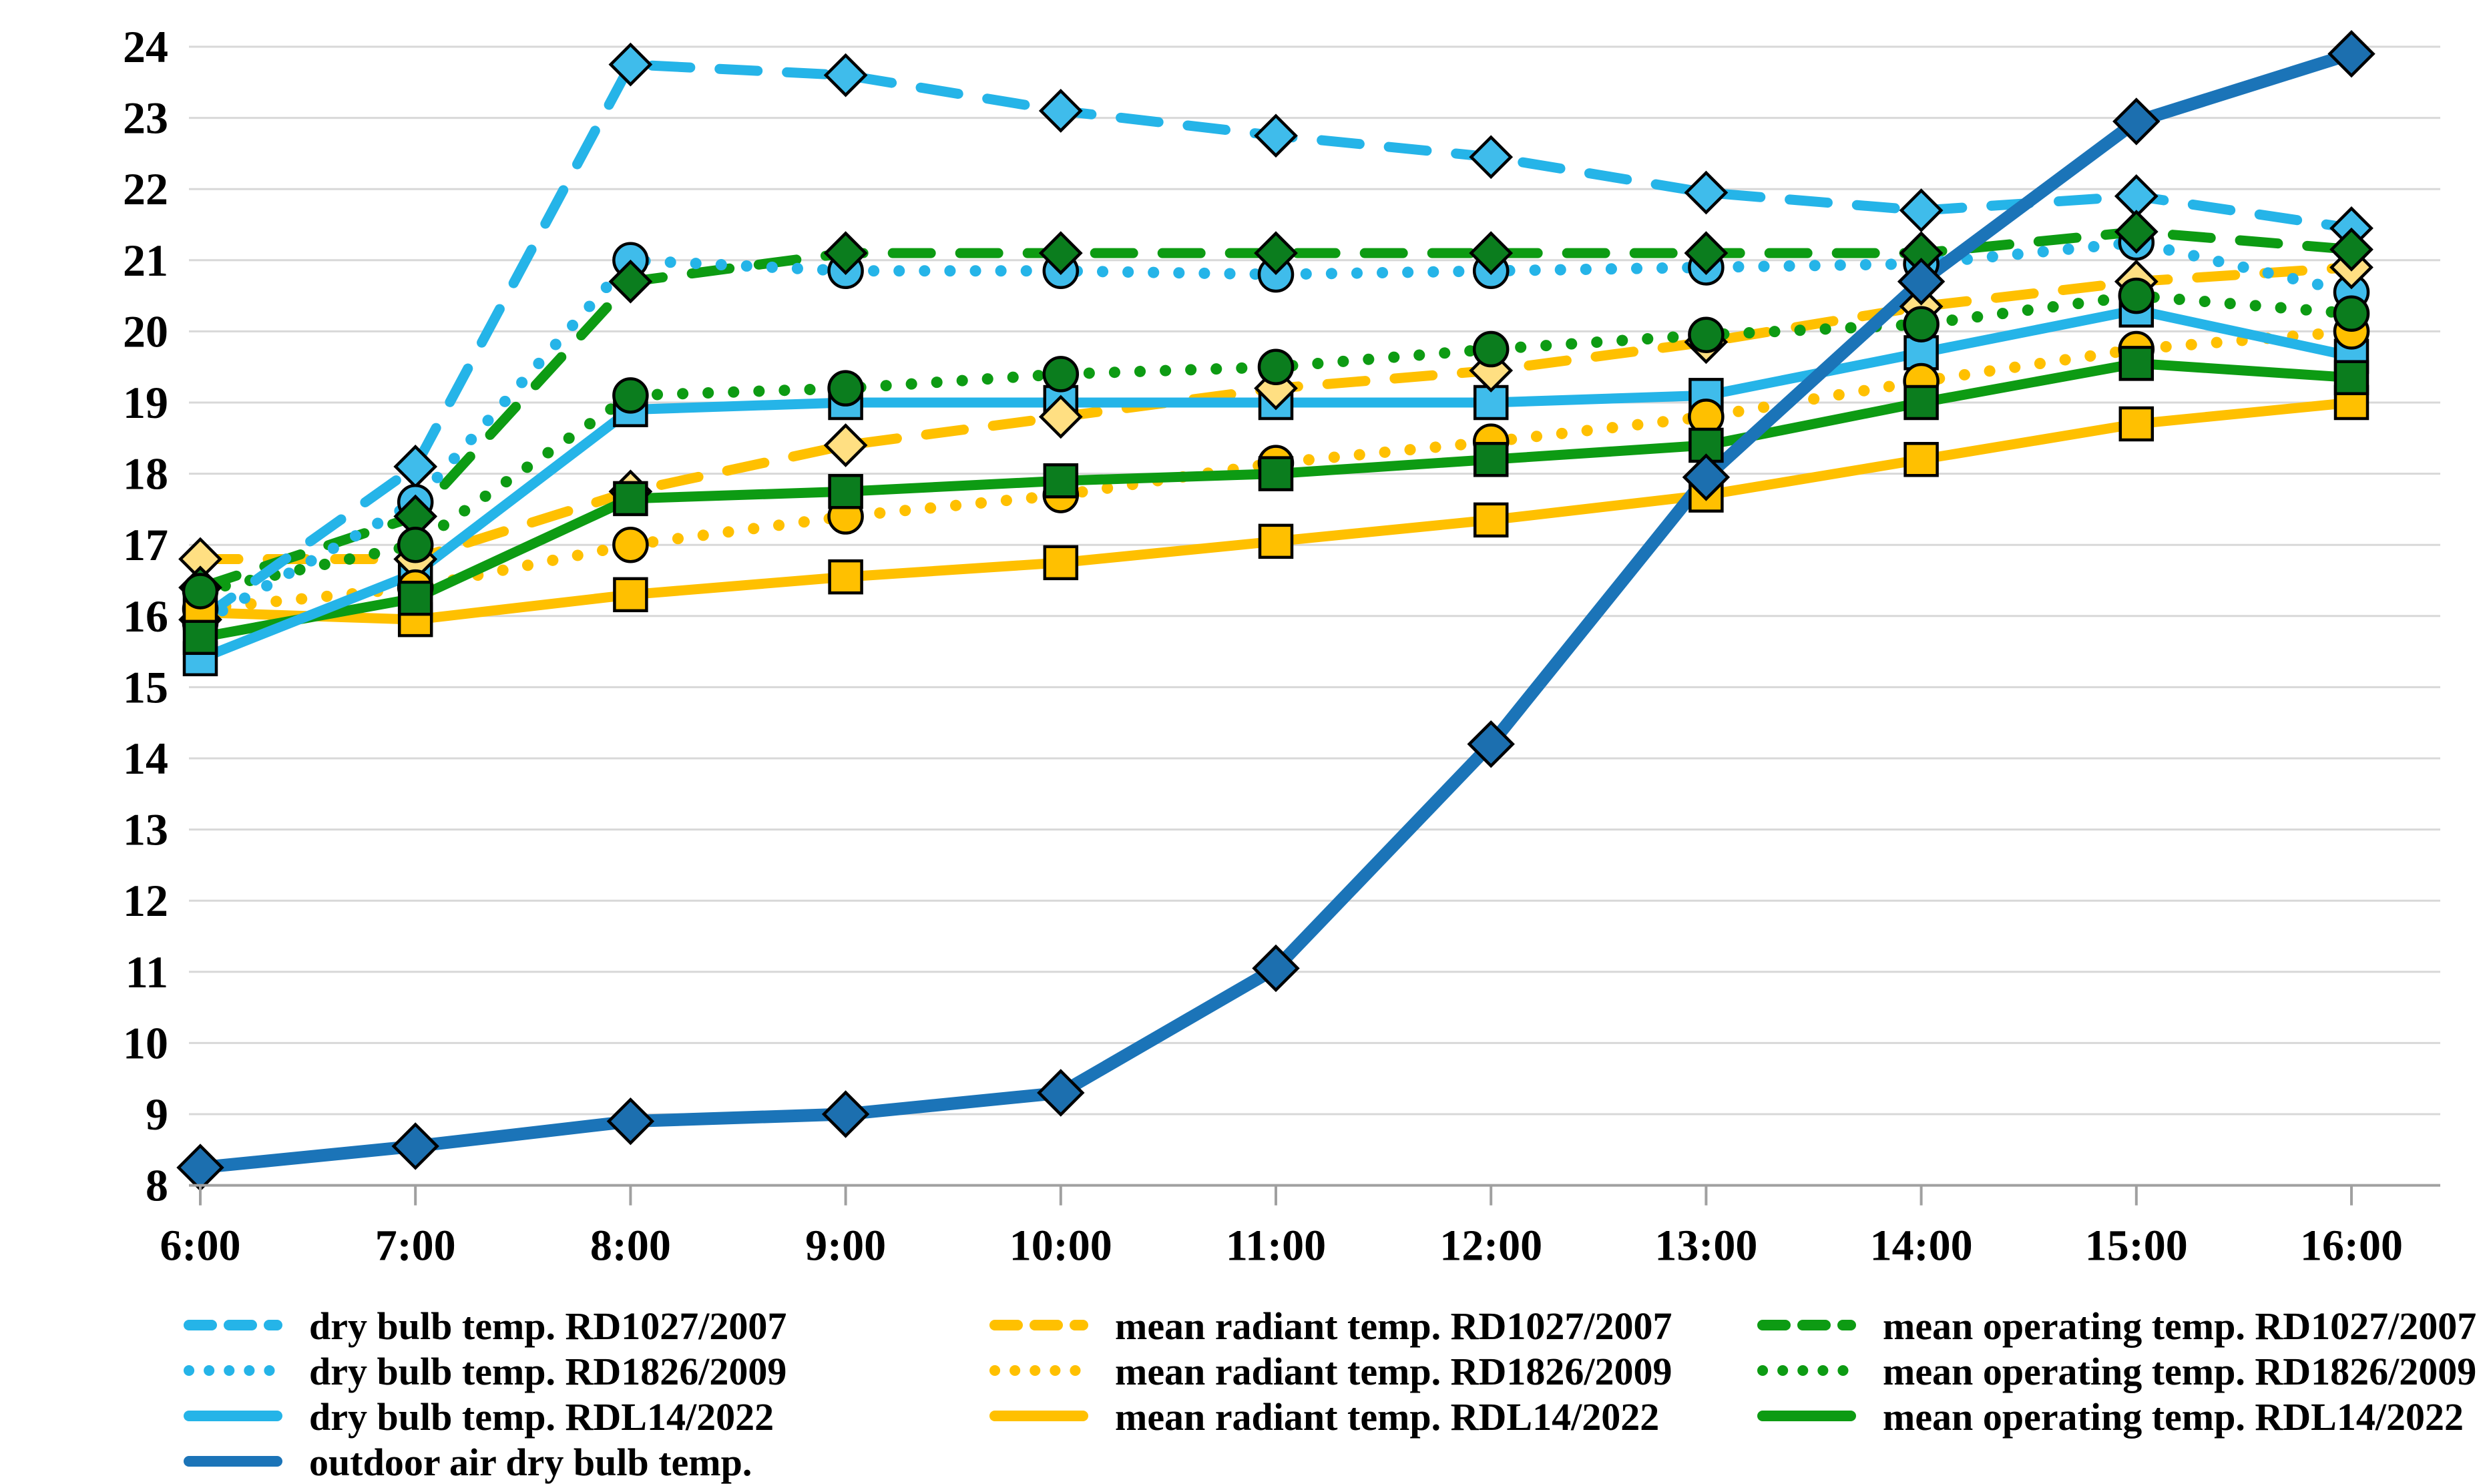  I want to click on legend-item-mean-operating-temp-rd1826-2009: mean operating temp. RD1826/2009, so click(2116, 1371).